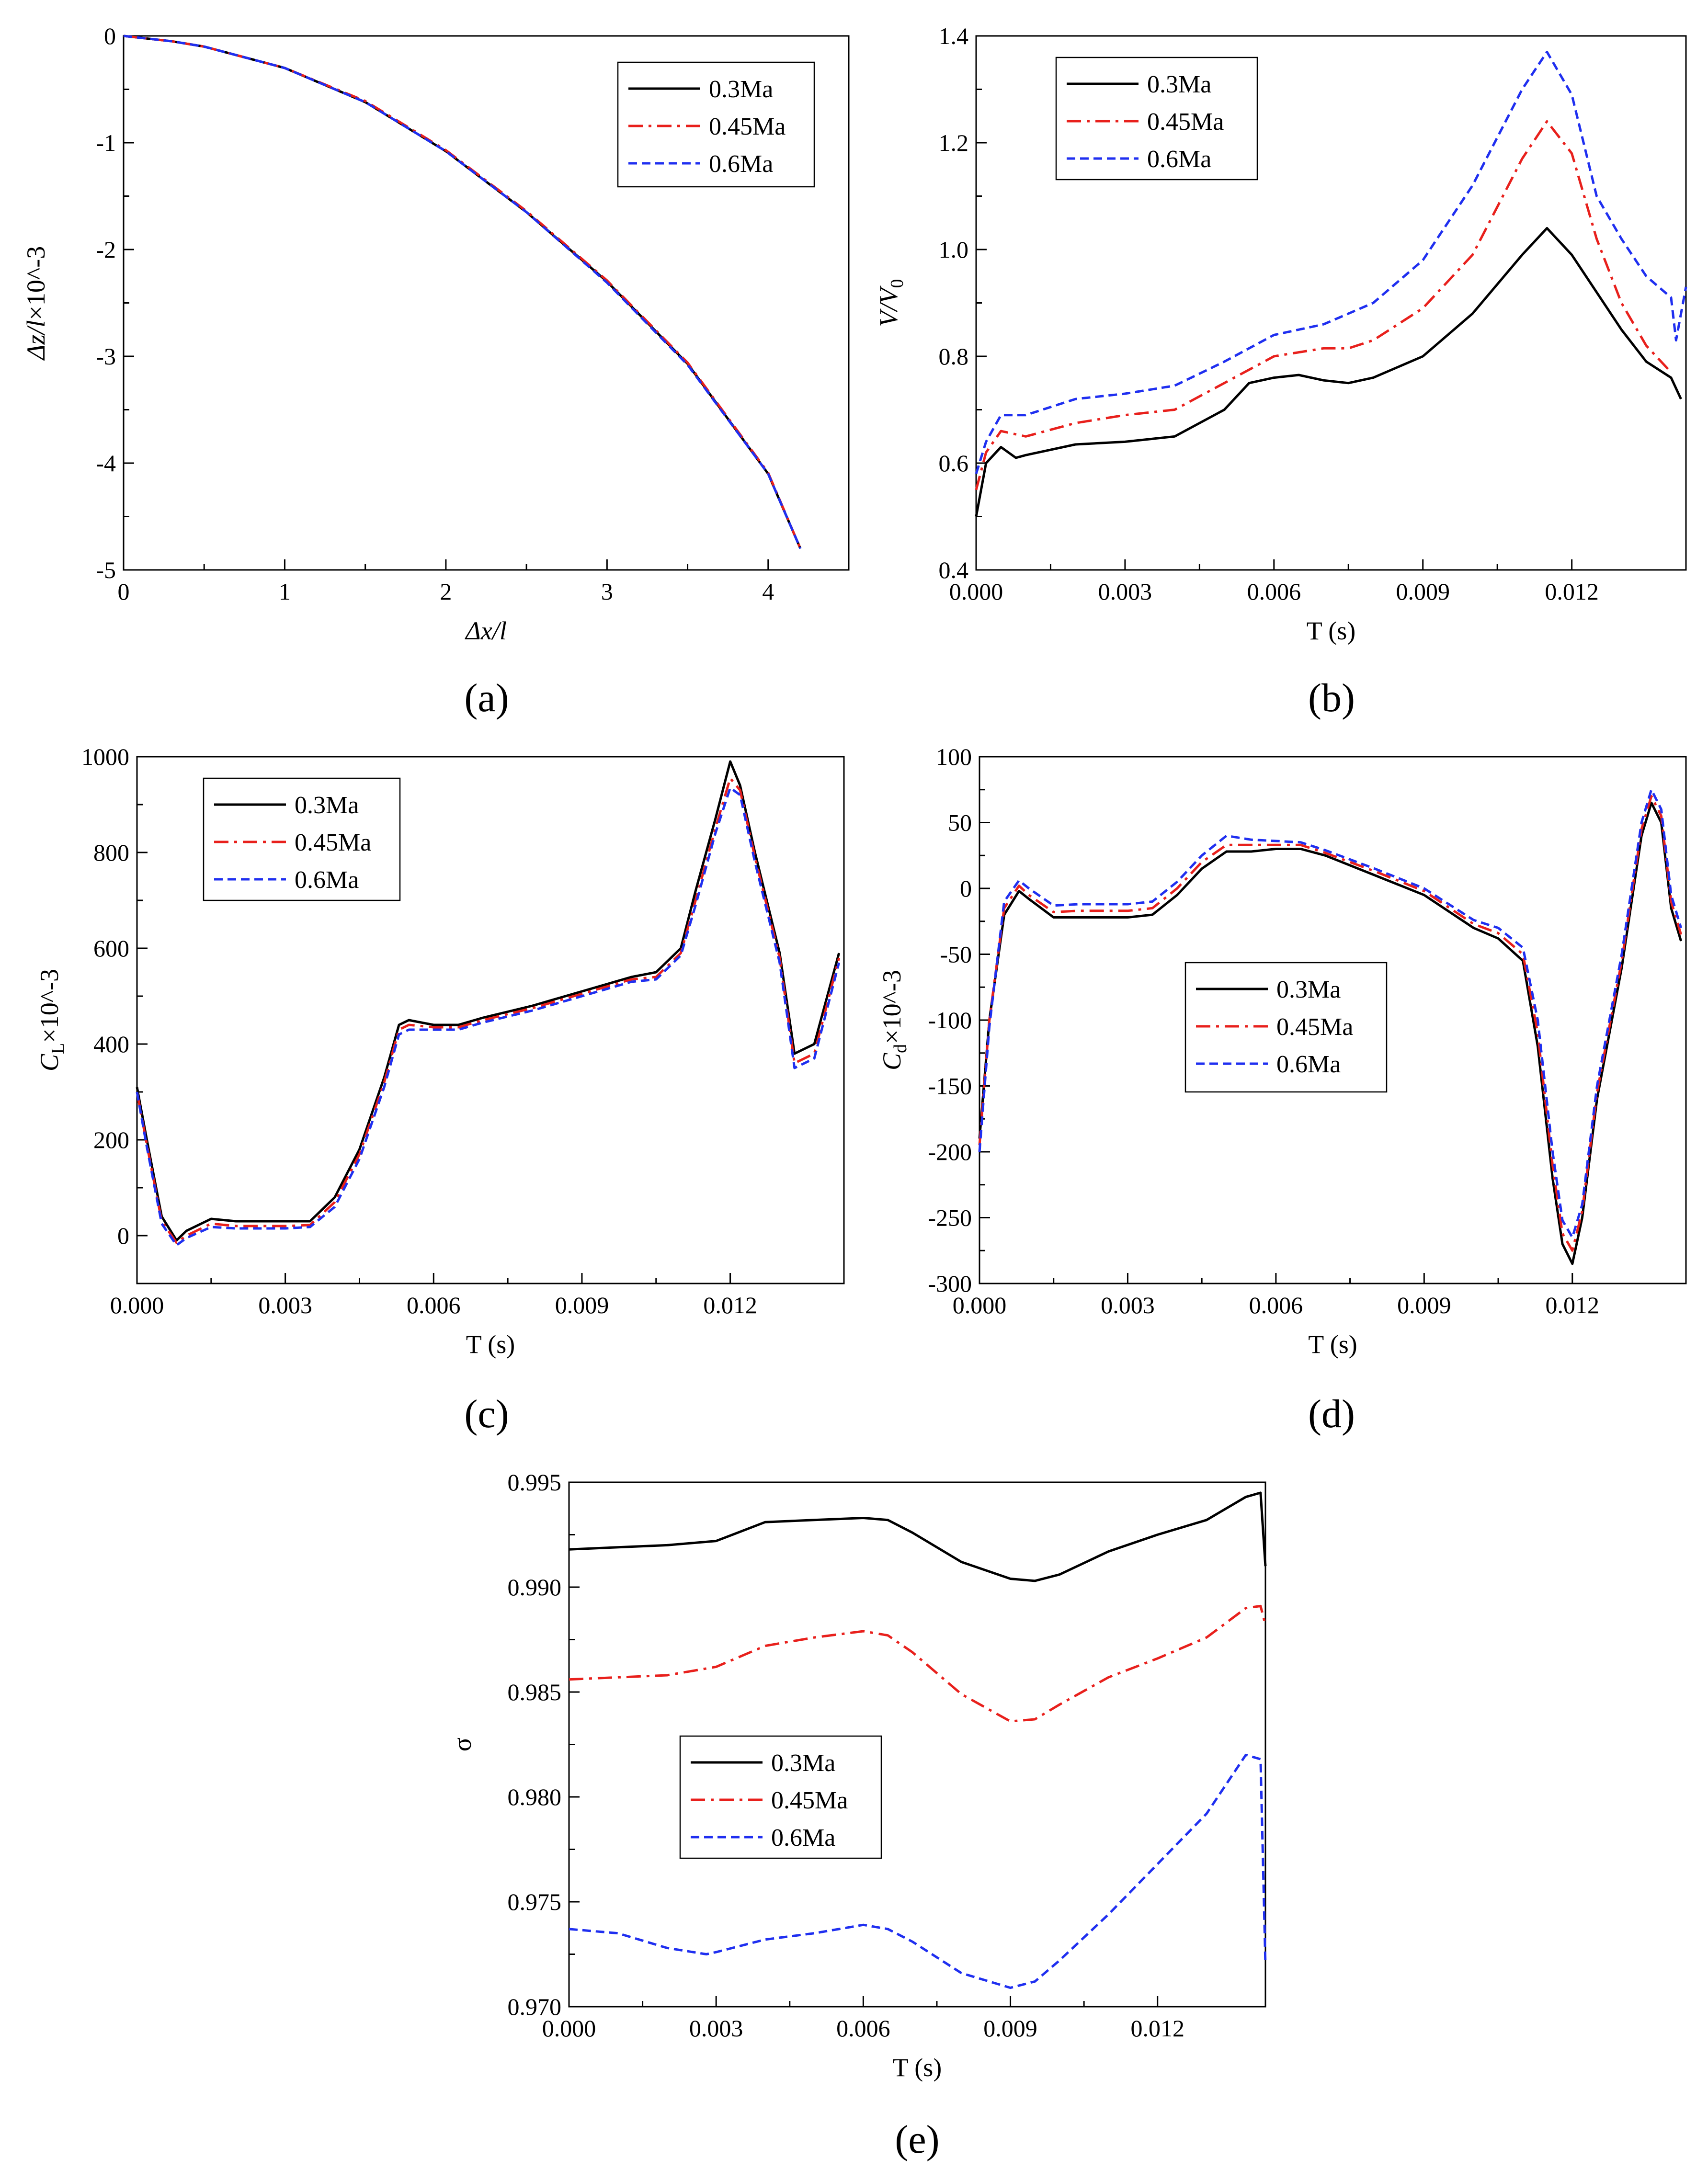 The image size is (1708, 2181). Describe the element at coordinates (106, 357) in the screenshot. I see `y-tick-label: -3` at that location.